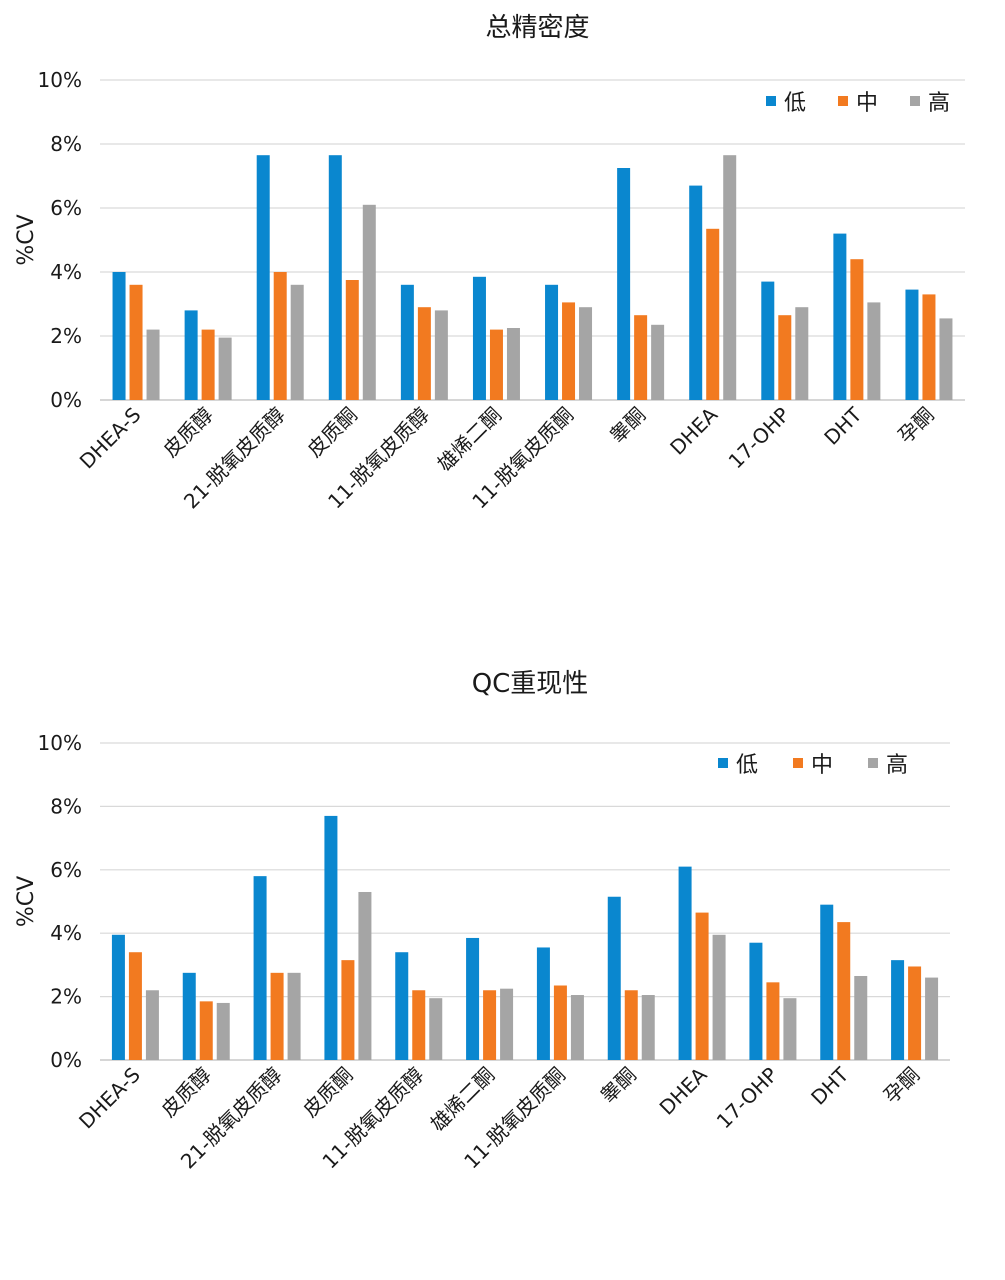 The image size is (1005, 1280). What do you see at coordinates (441, 355) in the screenshot?
I see `bar-高-4` at bounding box center [441, 355].